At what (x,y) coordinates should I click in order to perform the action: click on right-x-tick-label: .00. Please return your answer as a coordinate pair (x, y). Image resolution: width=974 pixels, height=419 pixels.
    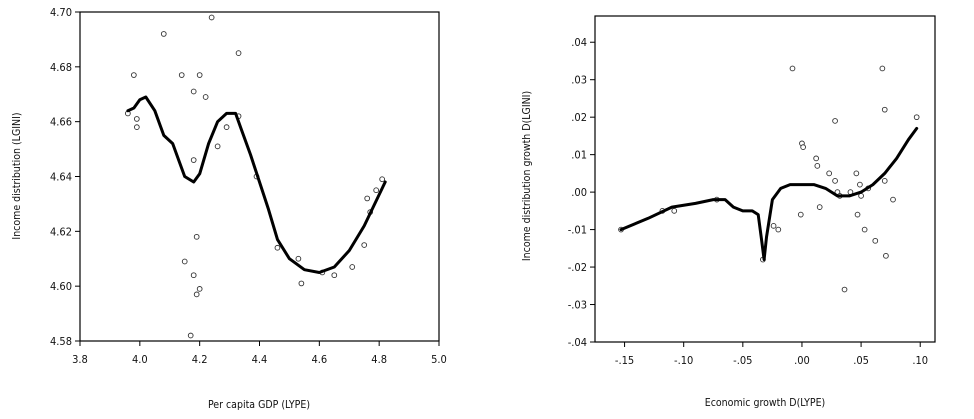
    Looking at the image, I should click on (802, 360).